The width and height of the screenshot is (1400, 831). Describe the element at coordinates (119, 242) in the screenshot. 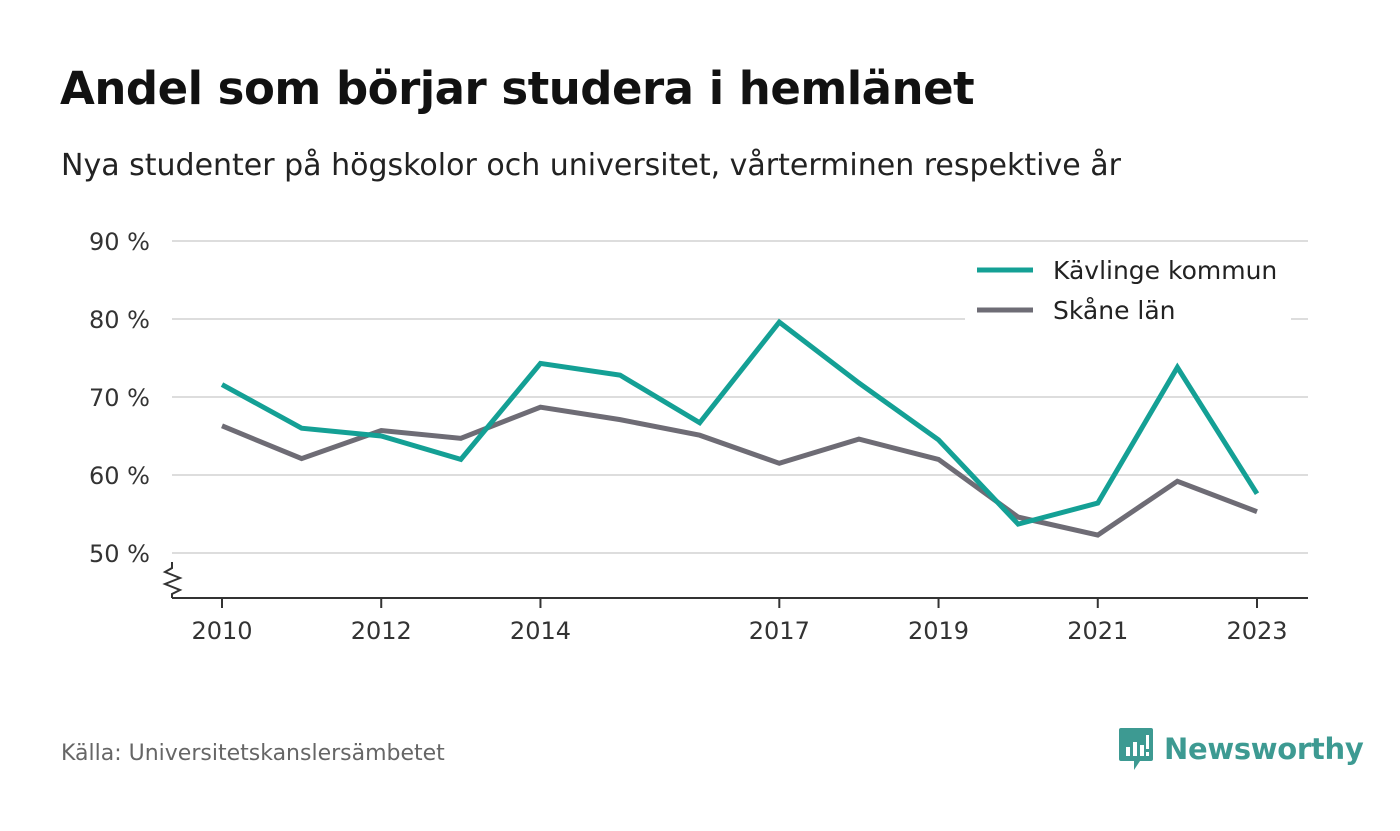

I see `y-tick-label: 90 %` at that location.